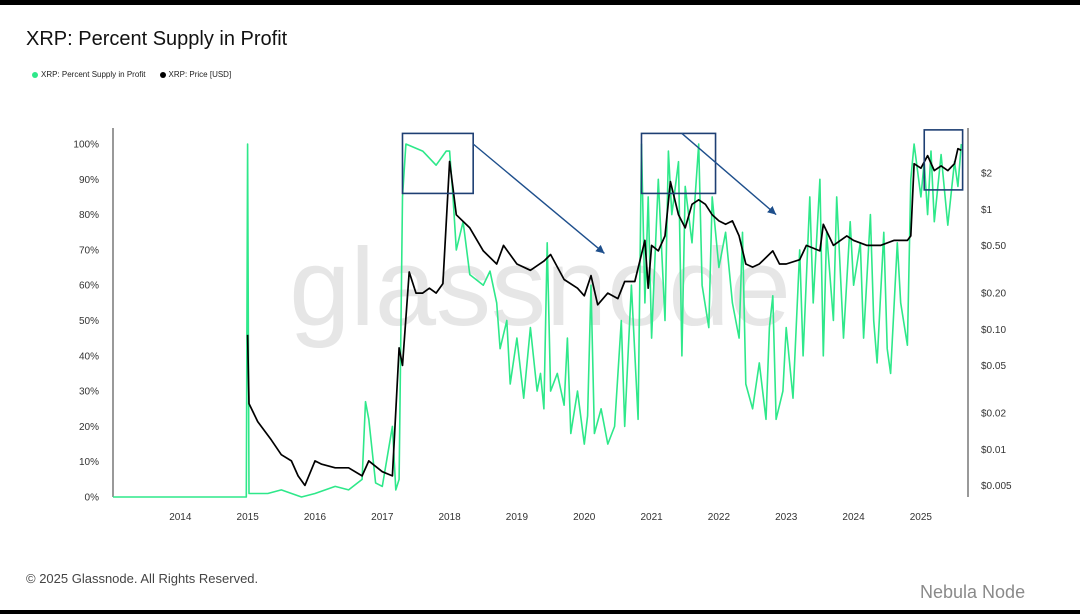 The height and width of the screenshot is (614, 1080). What do you see at coordinates (89, 180) in the screenshot?
I see `y-left-tick-label: 90%` at bounding box center [89, 180].